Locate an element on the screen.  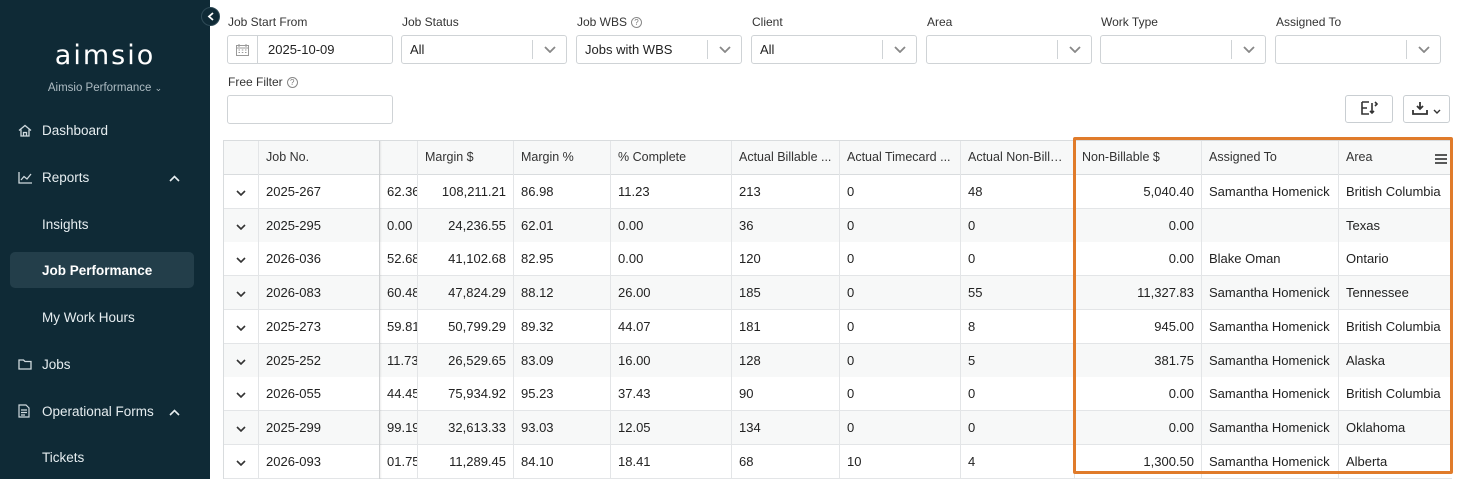
job-status-select: All is located at coordinates (484, 49).